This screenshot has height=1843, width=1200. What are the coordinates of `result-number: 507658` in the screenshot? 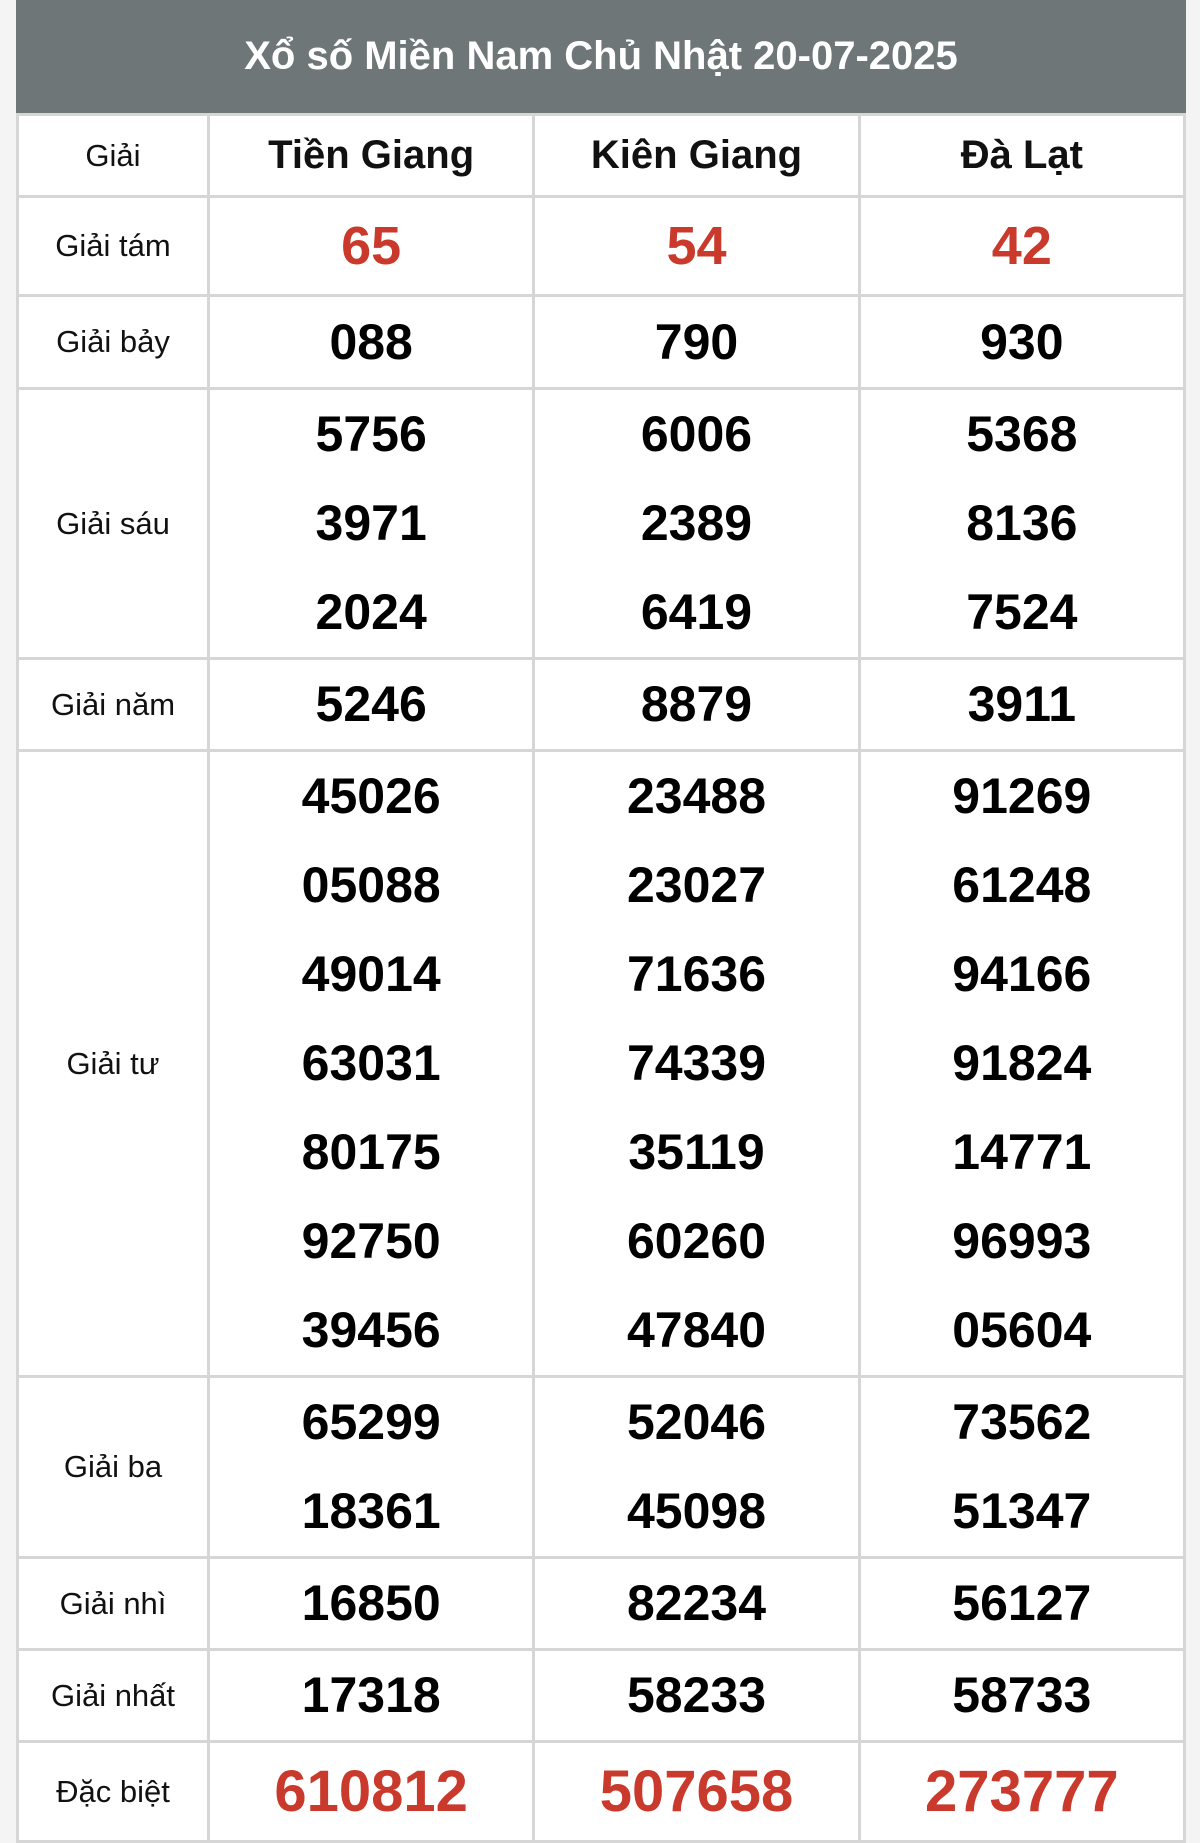 It's located at (696, 1791).